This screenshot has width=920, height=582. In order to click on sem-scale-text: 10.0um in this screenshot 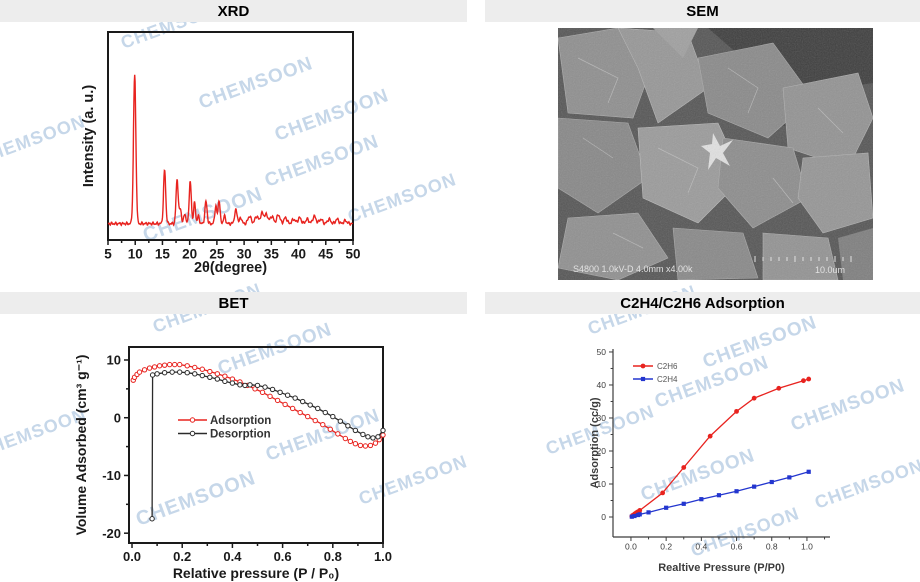, I will do `click(830, 270)`.